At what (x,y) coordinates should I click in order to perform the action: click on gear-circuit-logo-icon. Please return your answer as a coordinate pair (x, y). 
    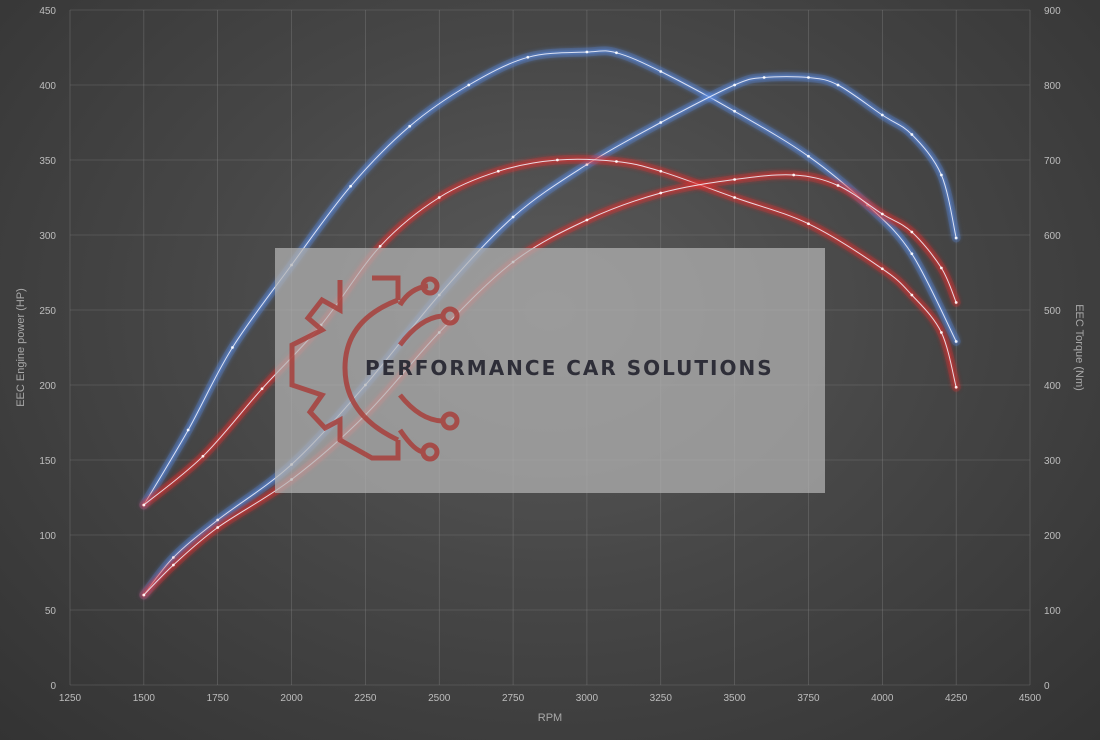
    Looking at the image, I should click on (374, 368).